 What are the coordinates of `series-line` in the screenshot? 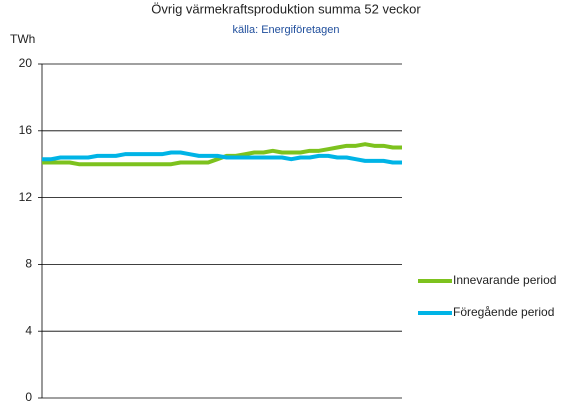 It's located at (222, 157).